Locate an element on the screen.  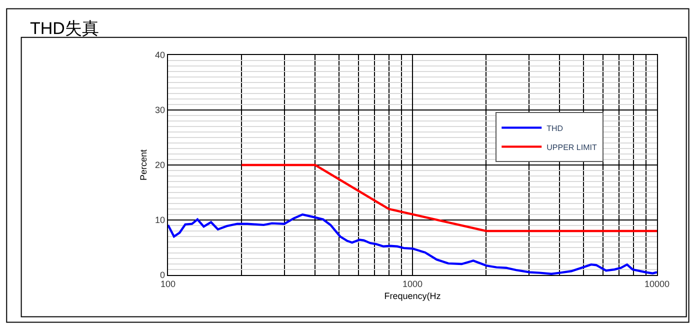
legend-label: UPPER LIMIT is located at coordinates (571, 147).